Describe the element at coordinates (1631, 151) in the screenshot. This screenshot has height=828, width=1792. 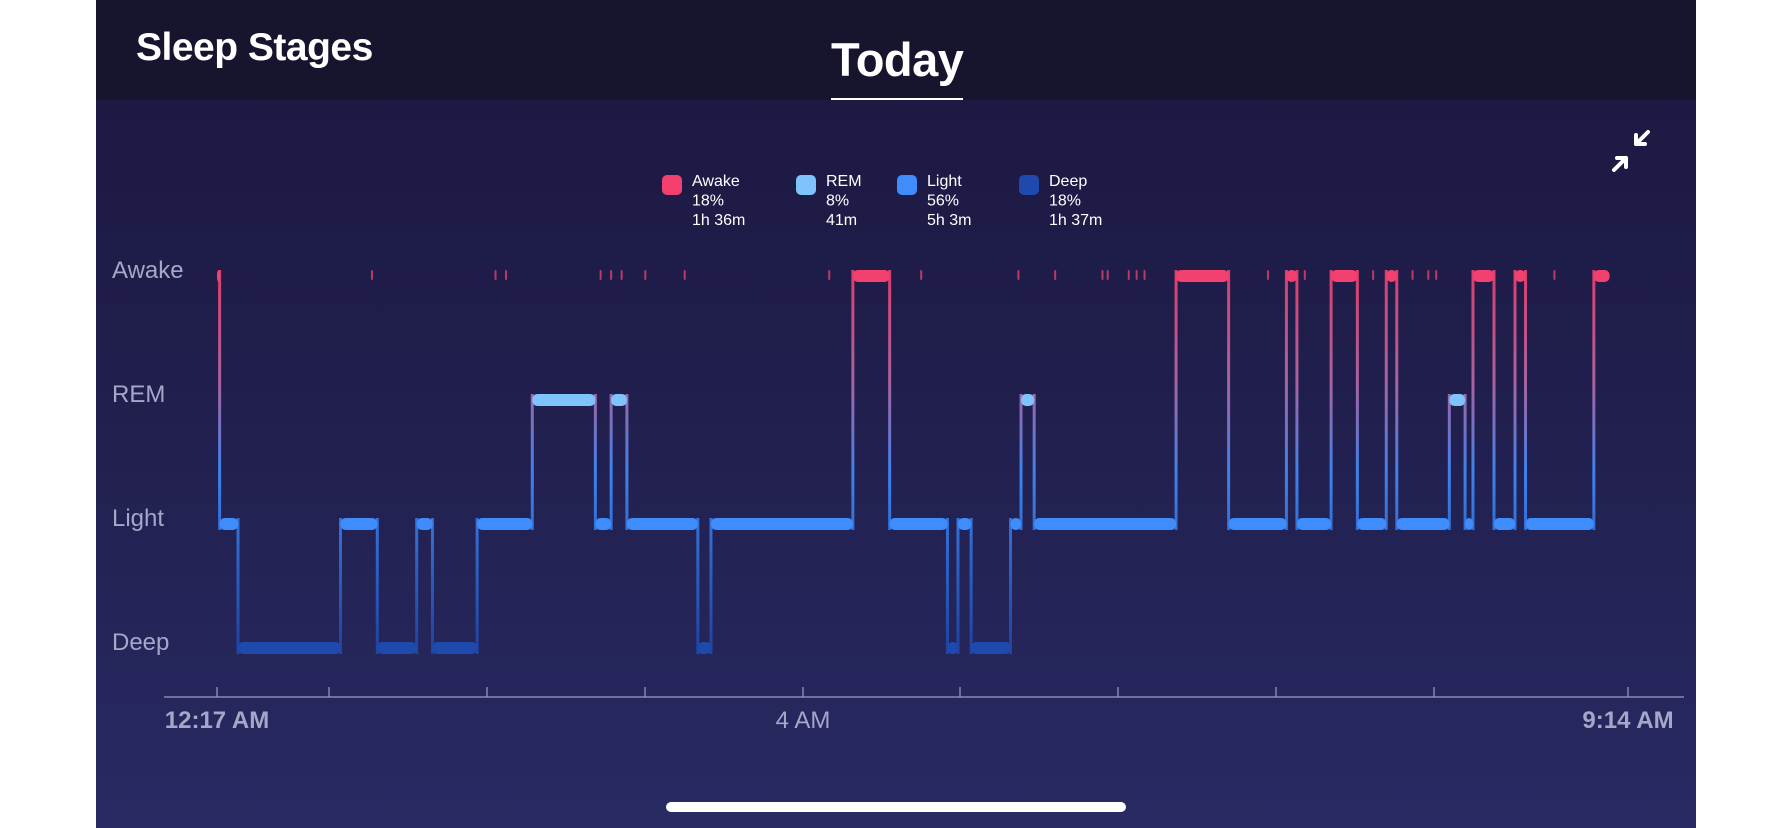
I see `collapse-arrows-icon` at that location.